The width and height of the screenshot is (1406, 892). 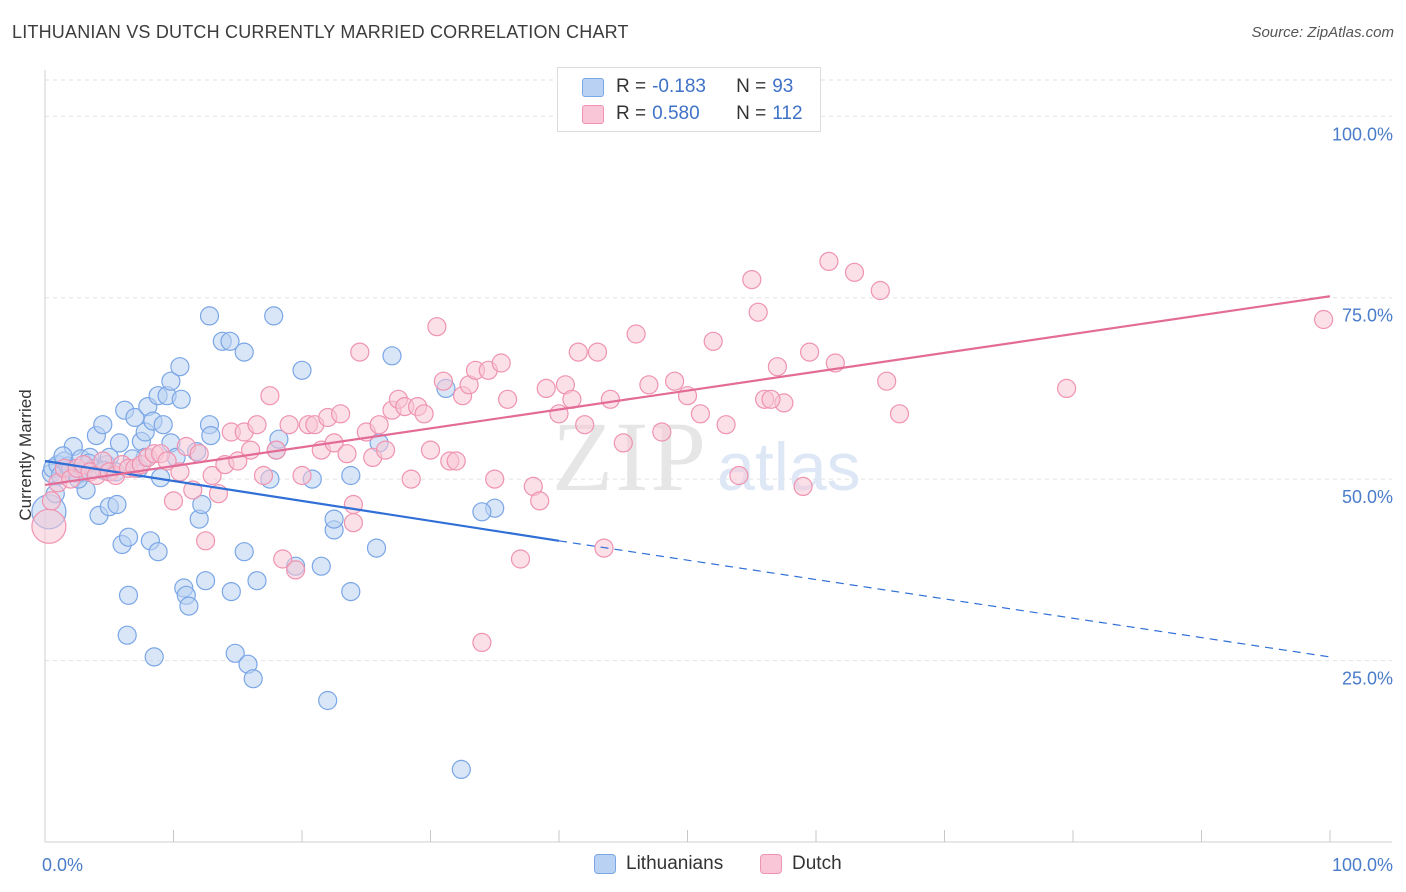 I want to click on bottom-legend-label-dutch: Dutch, so click(x=817, y=863).